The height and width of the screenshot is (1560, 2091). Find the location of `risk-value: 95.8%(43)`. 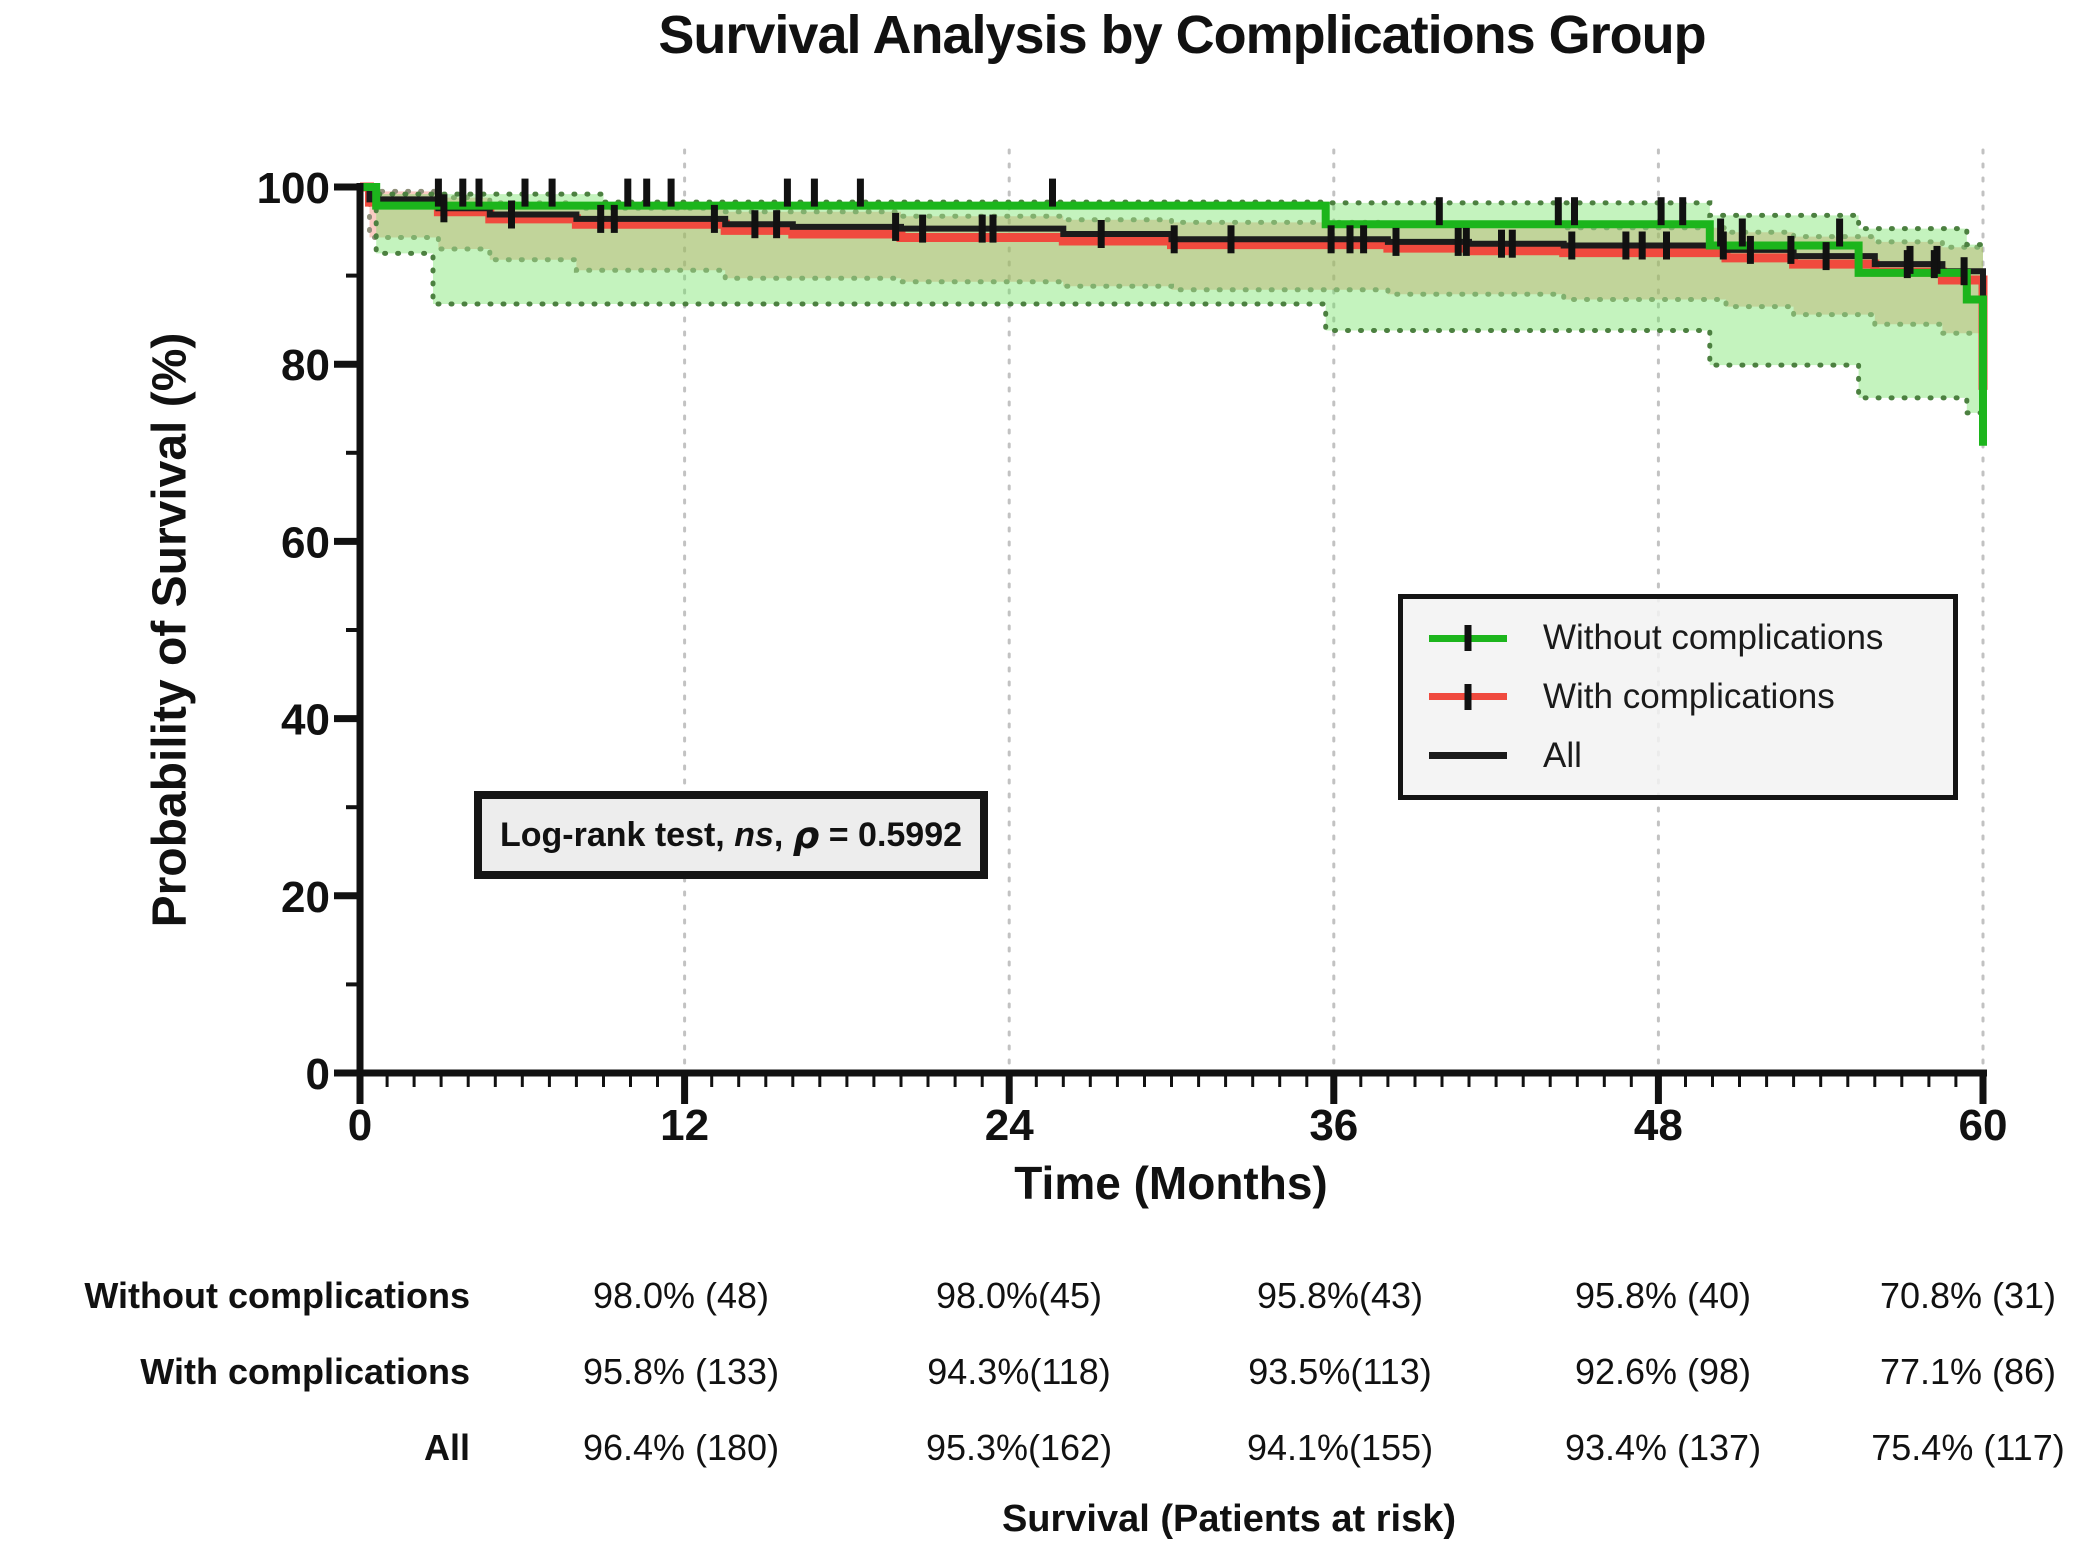

risk-value: 95.8%(43) is located at coordinates (1340, 1295).